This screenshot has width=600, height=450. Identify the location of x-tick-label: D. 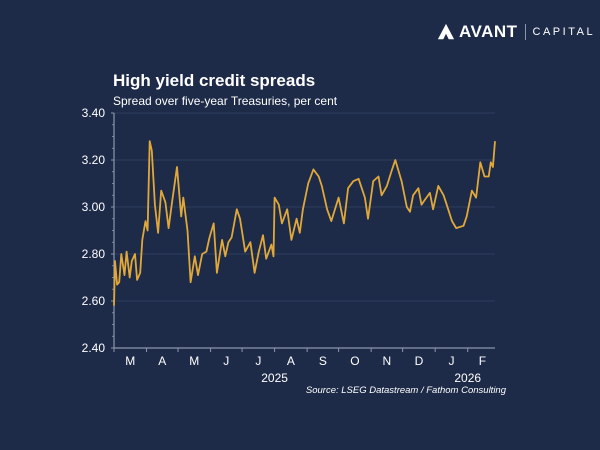
(419, 361).